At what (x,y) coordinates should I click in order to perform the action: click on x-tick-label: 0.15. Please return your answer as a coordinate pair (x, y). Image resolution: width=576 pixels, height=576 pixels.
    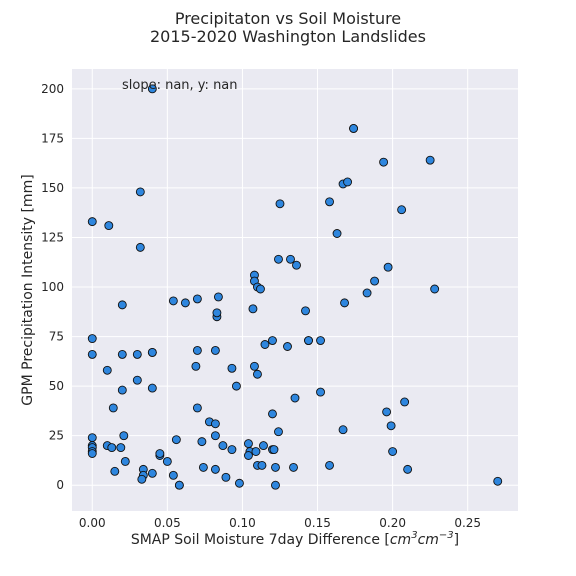
    Looking at the image, I should click on (317, 523).